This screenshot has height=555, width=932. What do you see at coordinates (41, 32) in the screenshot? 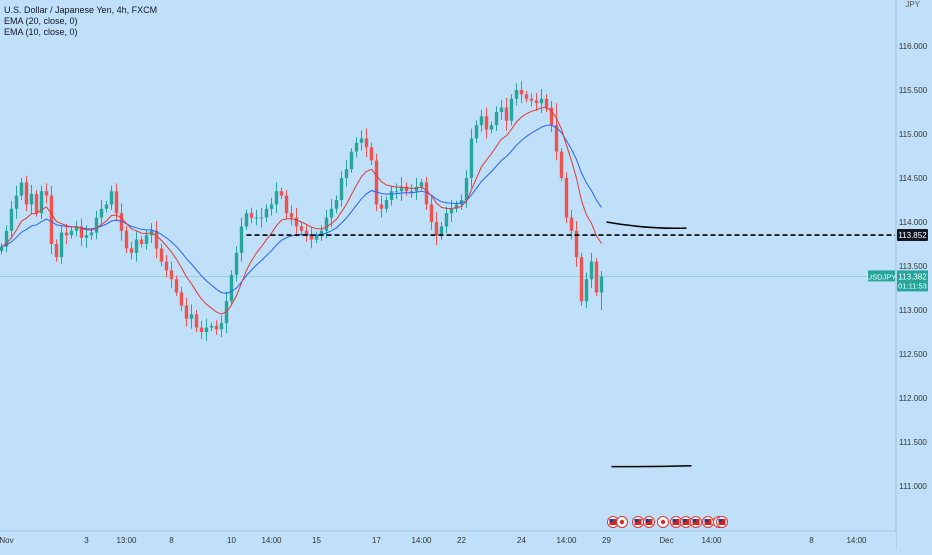
I see `ema10-legend: EMA (10, close, 0)` at bounding box center [41, 32].